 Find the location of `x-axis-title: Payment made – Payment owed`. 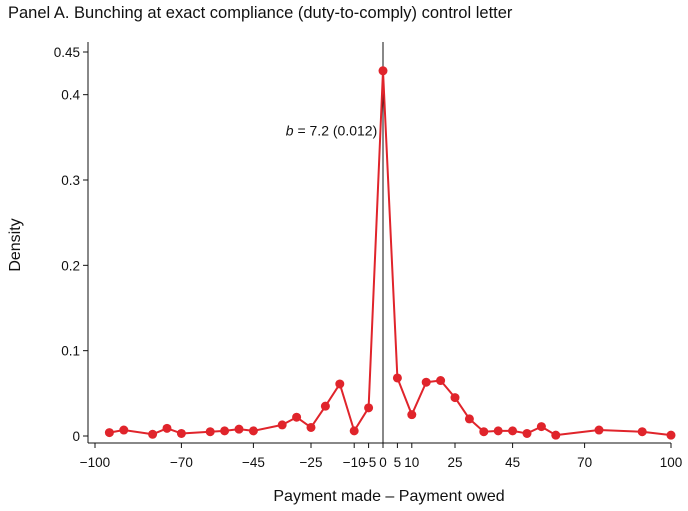

x-axis-title: Payment made – Payment owed is located at coordinates (388, 496).